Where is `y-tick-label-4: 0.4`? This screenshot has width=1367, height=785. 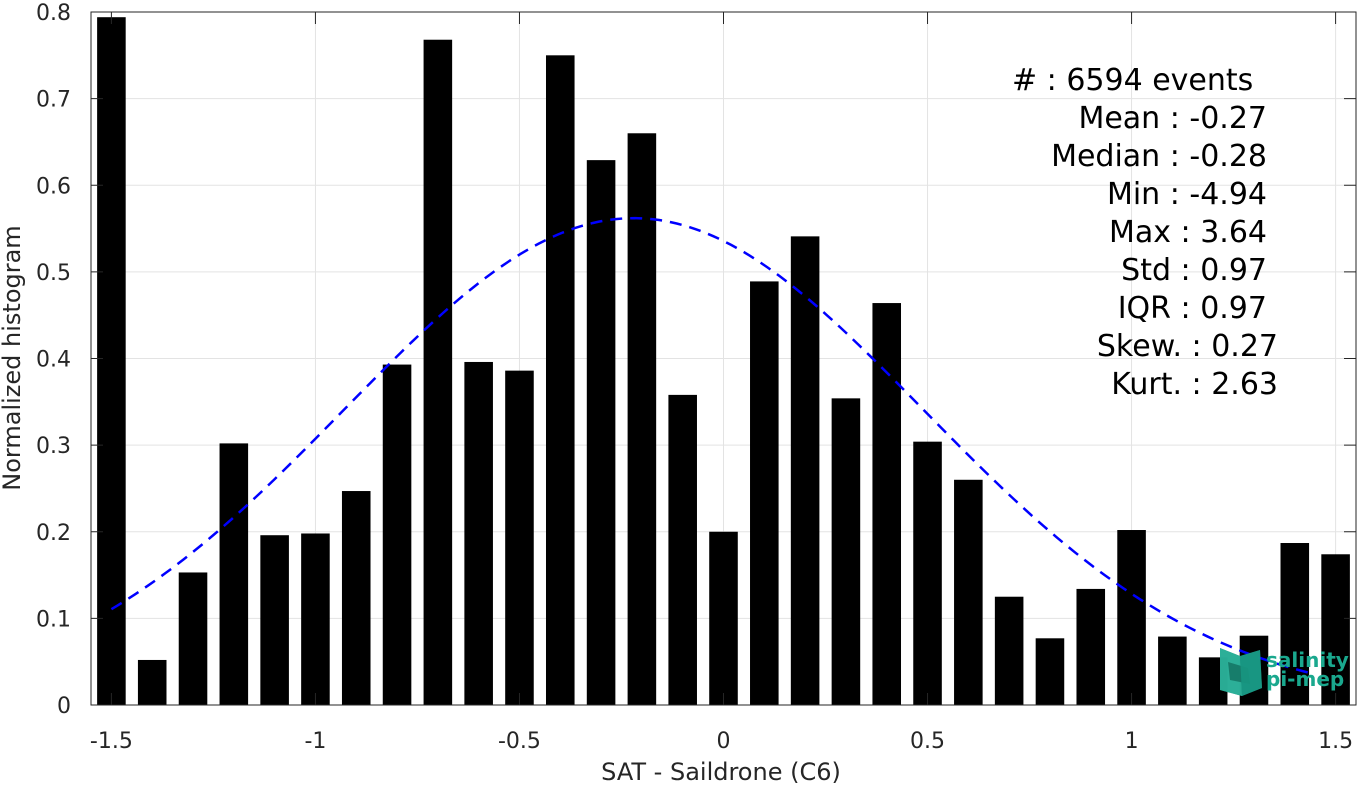 y-tick-label-4: 0.4 is located at coordinates (53, 360).